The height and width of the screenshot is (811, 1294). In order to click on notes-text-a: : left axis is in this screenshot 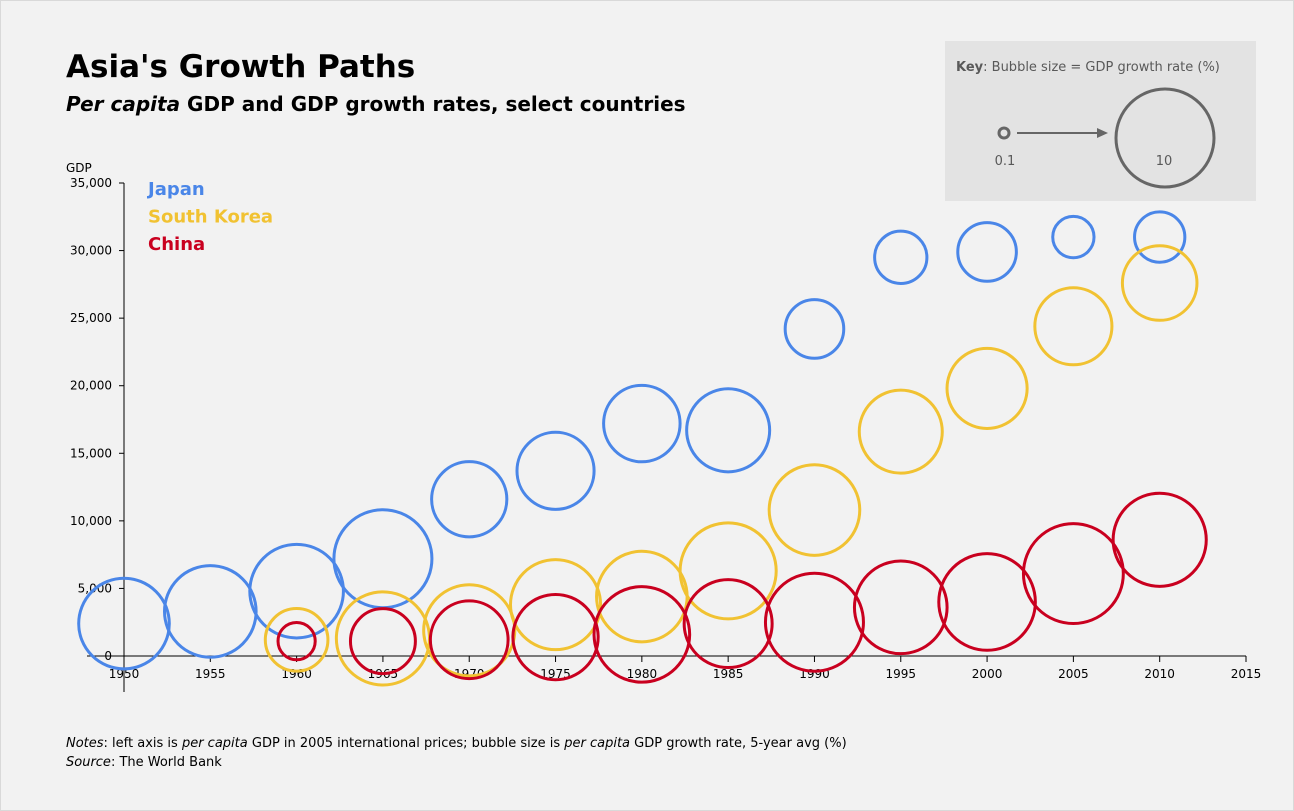, I will do `click(143, 743)`.